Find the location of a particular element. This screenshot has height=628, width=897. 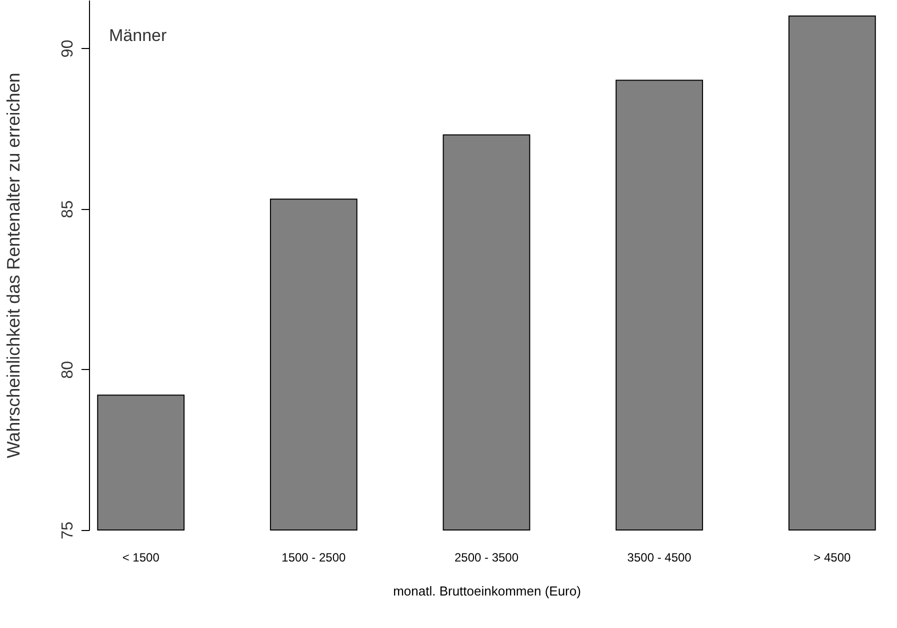

y-tick-label: 90 is located at coordinates (68, 49).